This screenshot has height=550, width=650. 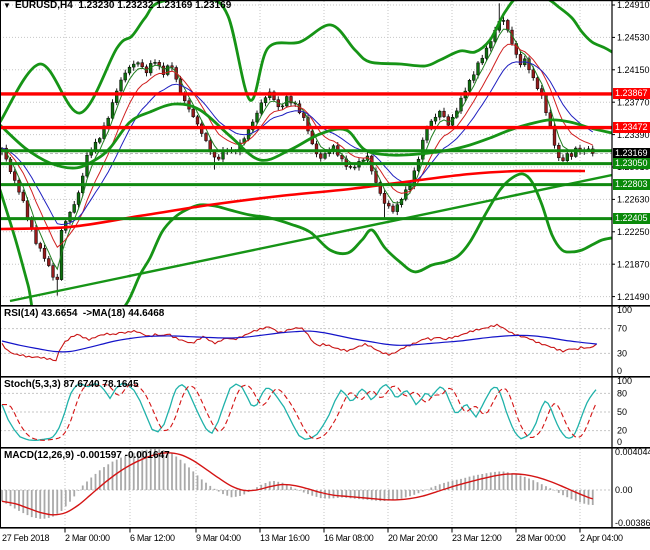 What do you see at coordinates (632, 523) in the screenshot?
I see `svg-text: -0.003864` at bounding box center [632, 523].